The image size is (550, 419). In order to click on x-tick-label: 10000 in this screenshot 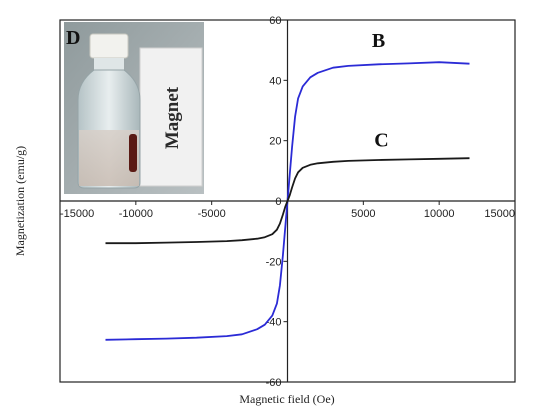, I will do `click(439, 214)`.